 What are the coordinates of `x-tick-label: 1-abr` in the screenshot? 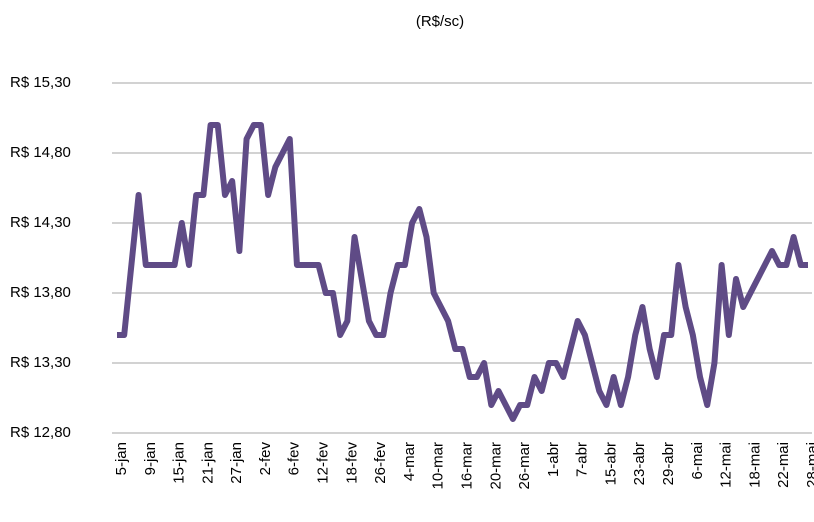 It's located at (553, 459).